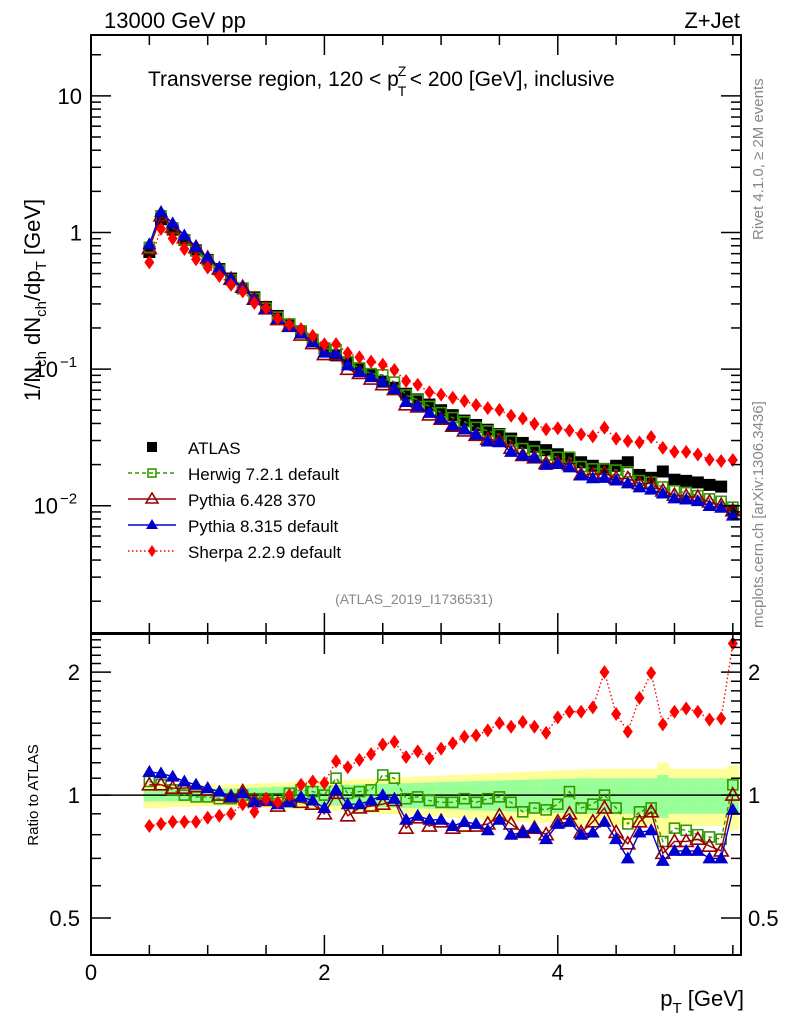  I want to click on ratio-ytick-label-right: 2, so click(754, 672).